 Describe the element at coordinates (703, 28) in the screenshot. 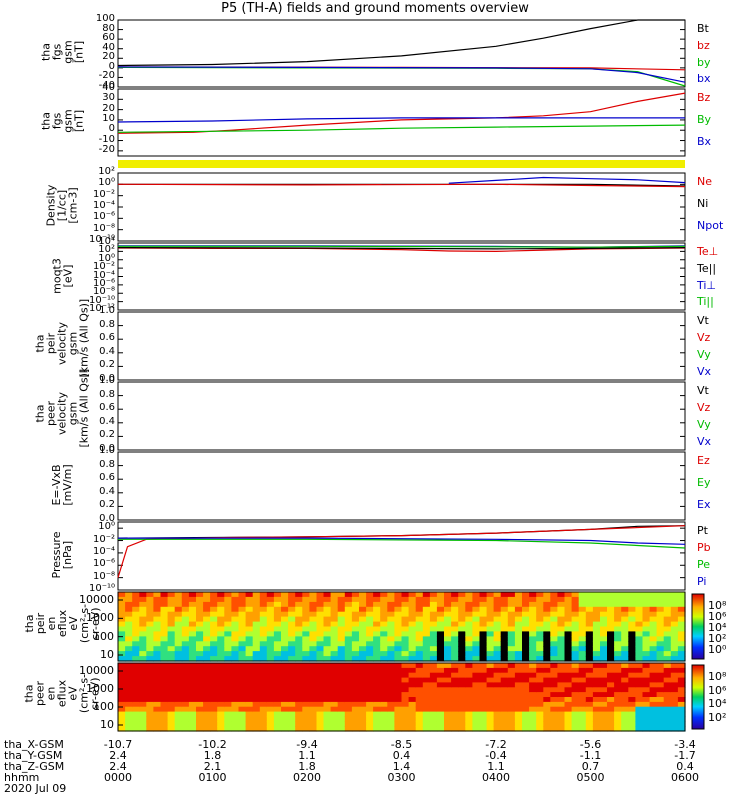

I see `legend-entry: Bt` at that location.